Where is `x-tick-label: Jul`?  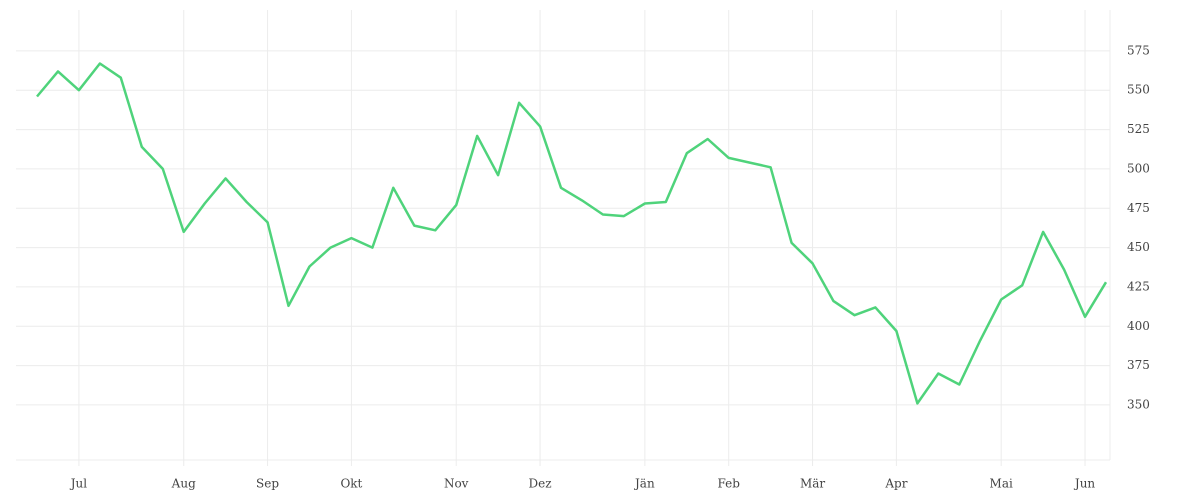 x-tick-label: Jul is located at coordinates (78, 484).